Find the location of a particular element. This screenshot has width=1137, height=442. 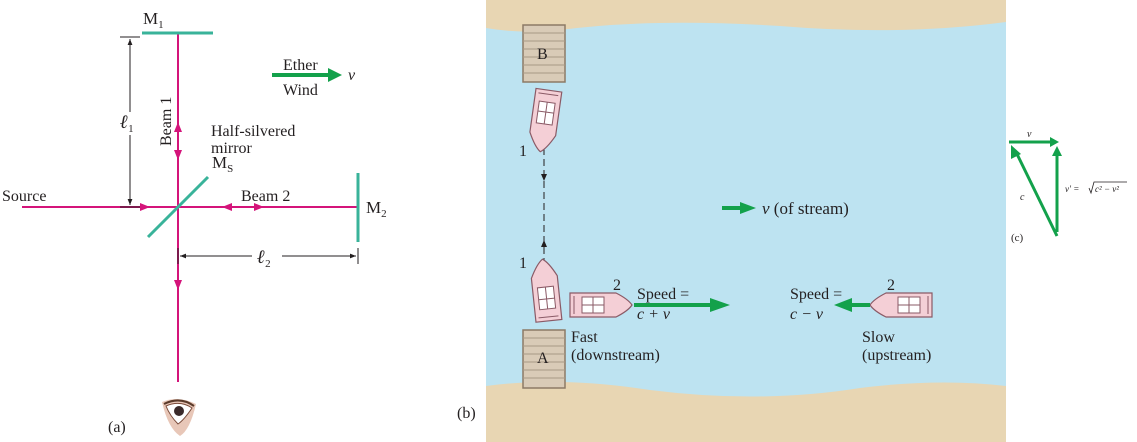

slow-label-line2: (upstream) is located at coordinates (896, 355).